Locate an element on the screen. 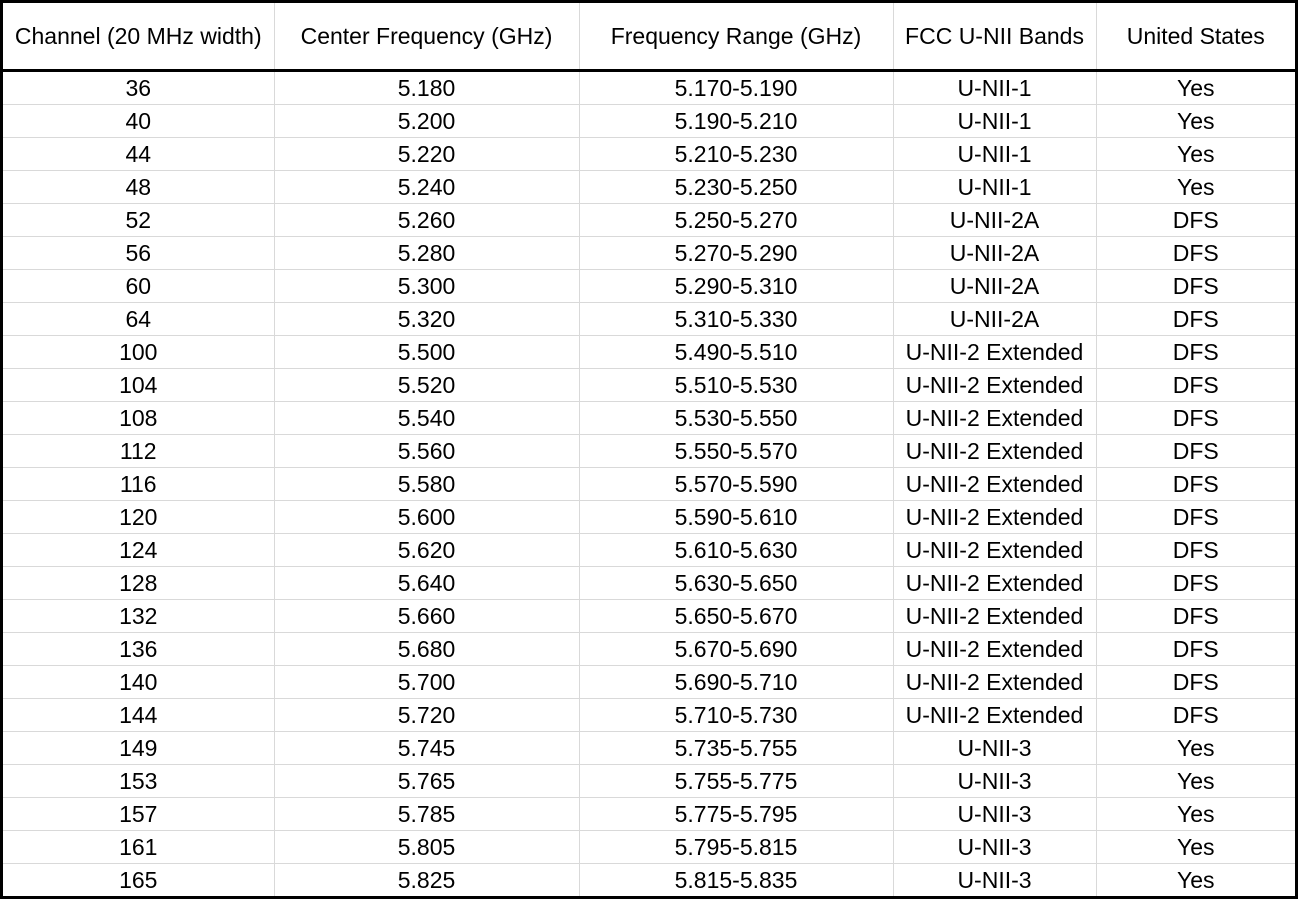 This screenshot has width=1298, height=899. cell-channel: 64 is located at coordinates (139, 319).